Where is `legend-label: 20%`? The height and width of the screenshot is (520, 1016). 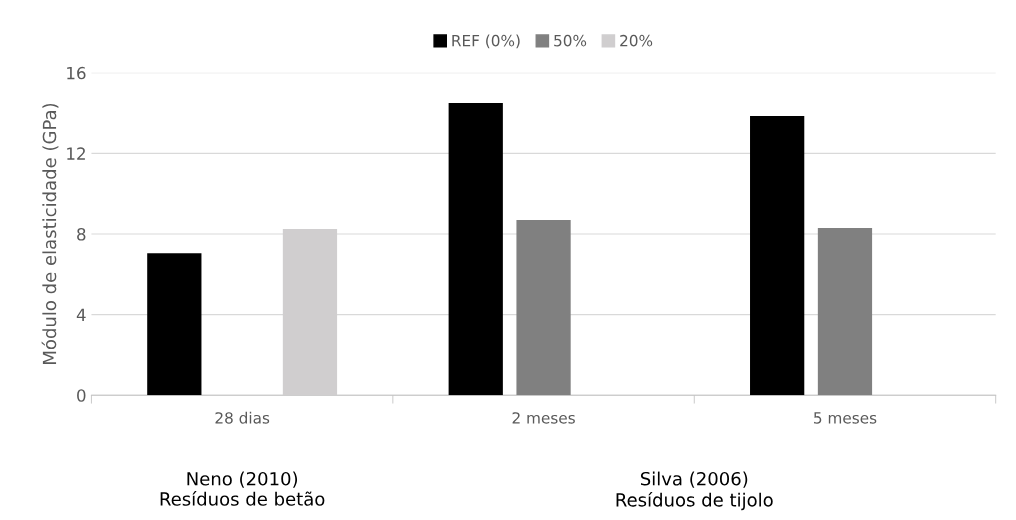 legend-label: 20% is located at coordinates (636, 40).